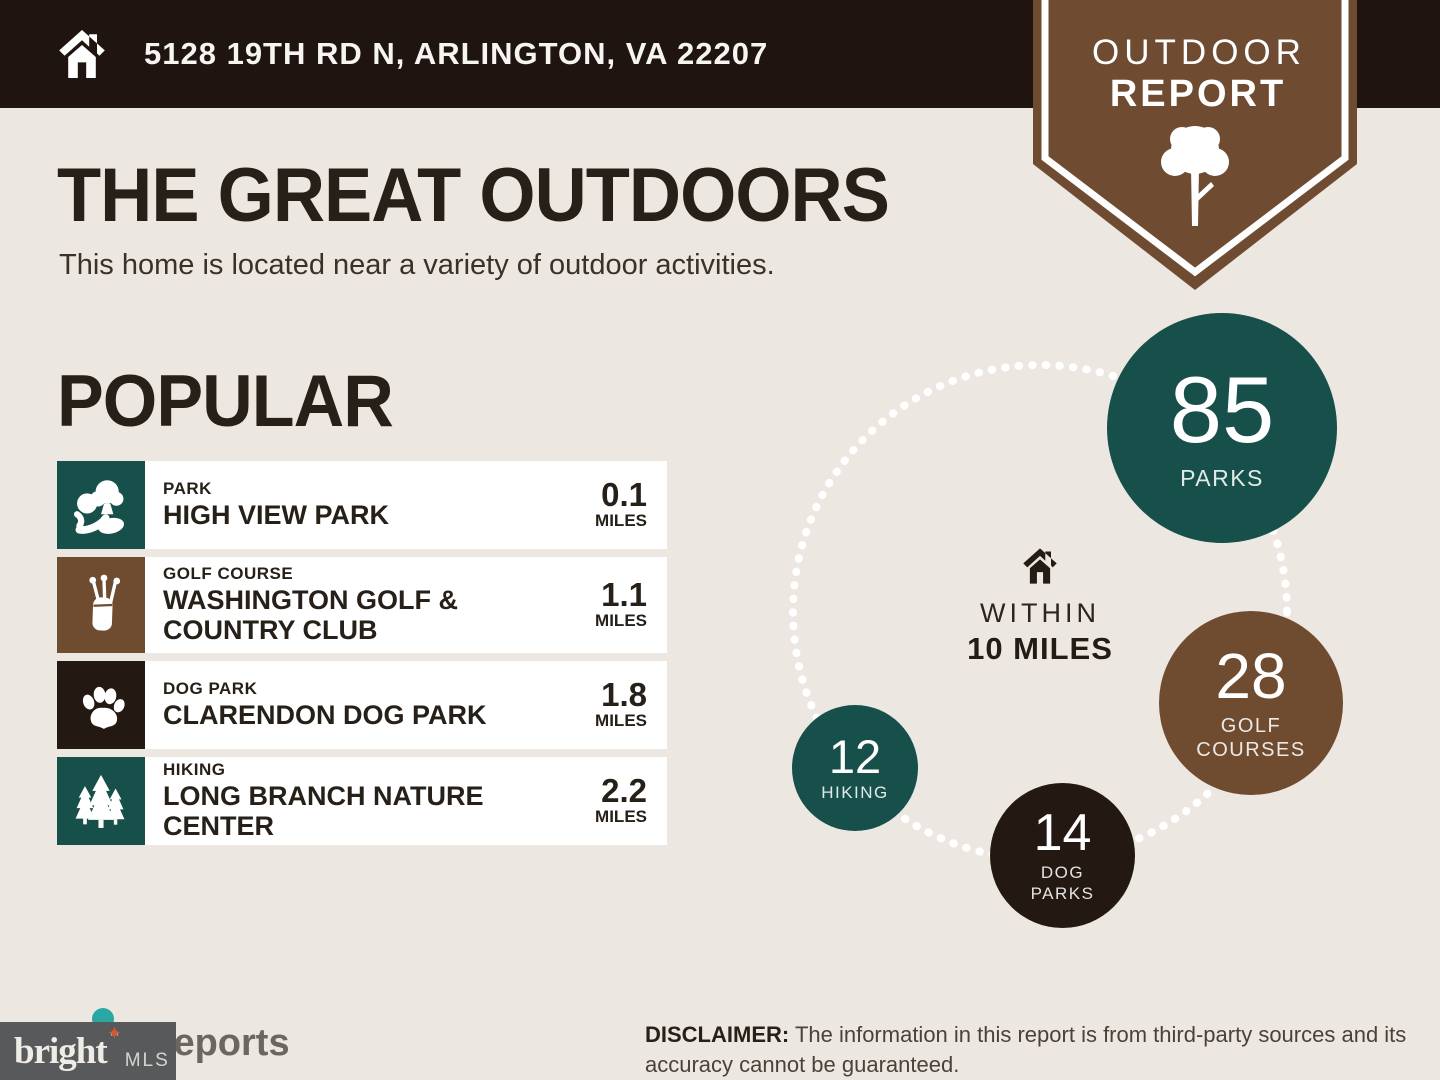 The height and width of the screenshot is (1080, 1440). I want to click on item-name: HIGH VIEW PARK, so click(276, 515).